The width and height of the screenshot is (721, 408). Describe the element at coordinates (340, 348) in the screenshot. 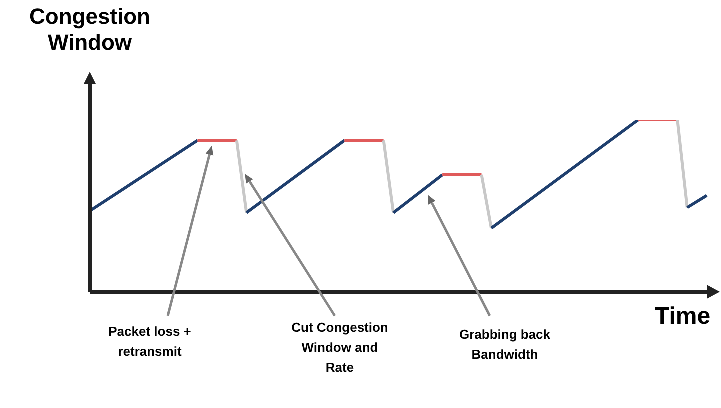

I see `text: Cut Congestion Window and Rate` at that location.